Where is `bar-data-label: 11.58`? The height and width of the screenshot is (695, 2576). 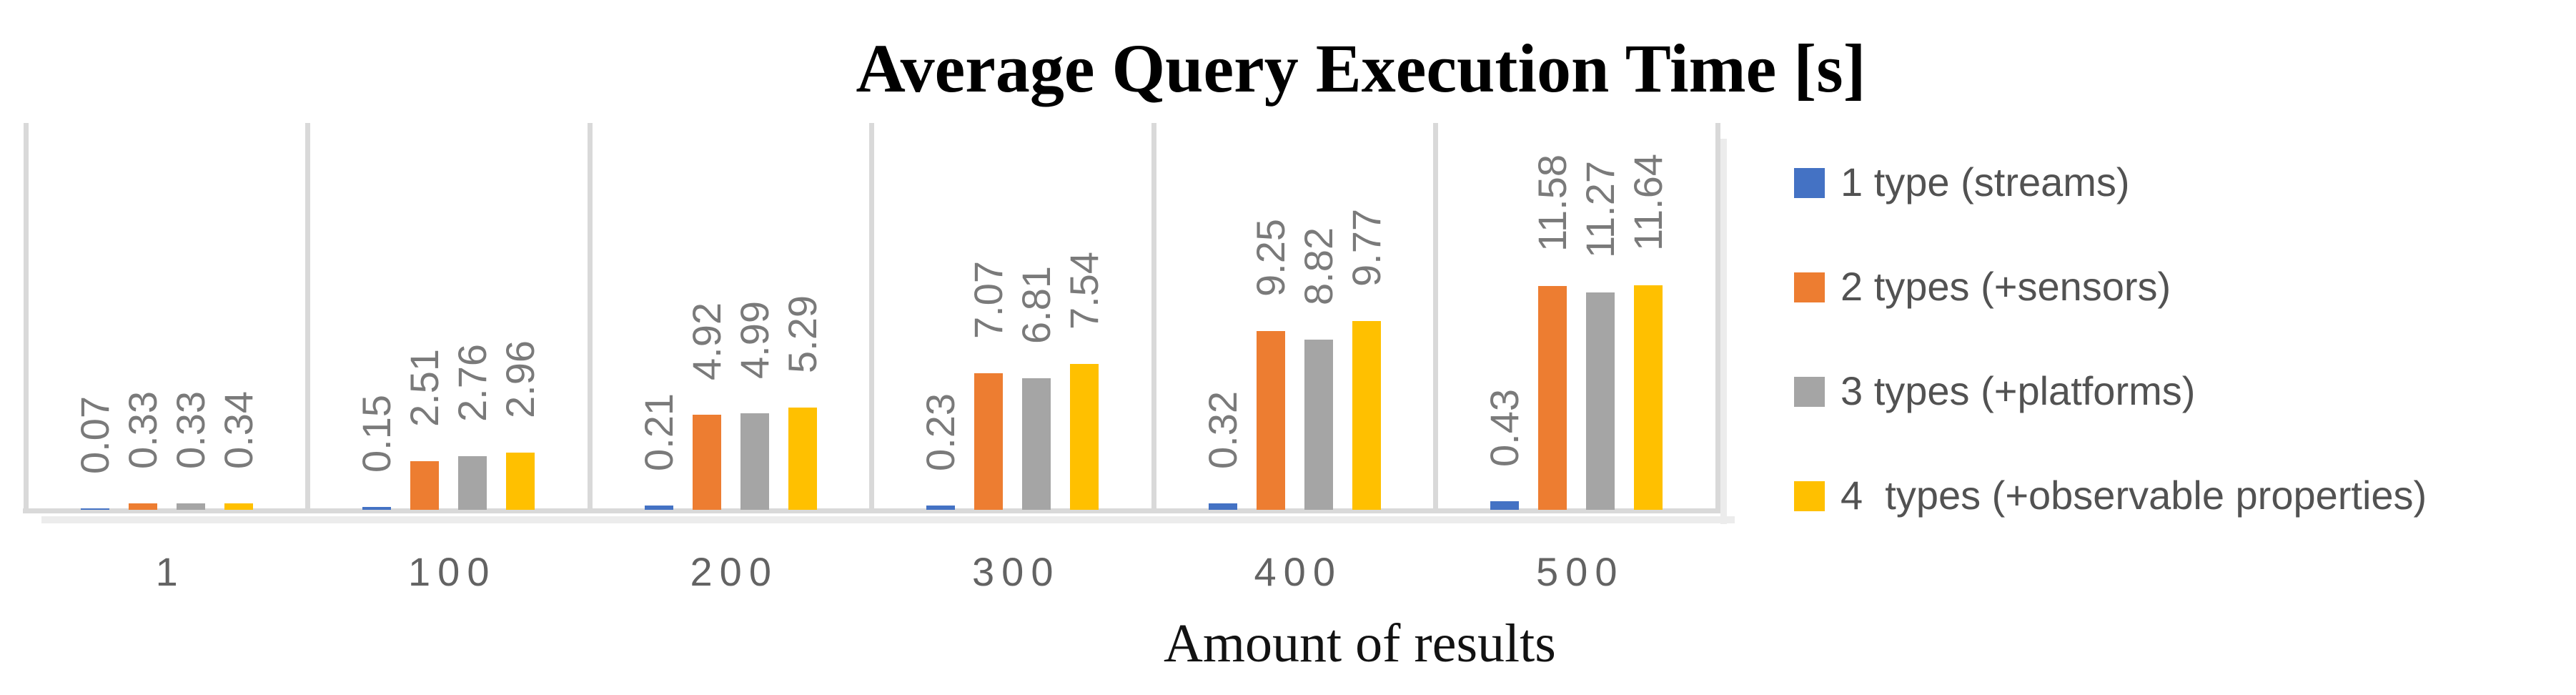 bar-data-label: 11.58 is located at coordinates (1553, 203).